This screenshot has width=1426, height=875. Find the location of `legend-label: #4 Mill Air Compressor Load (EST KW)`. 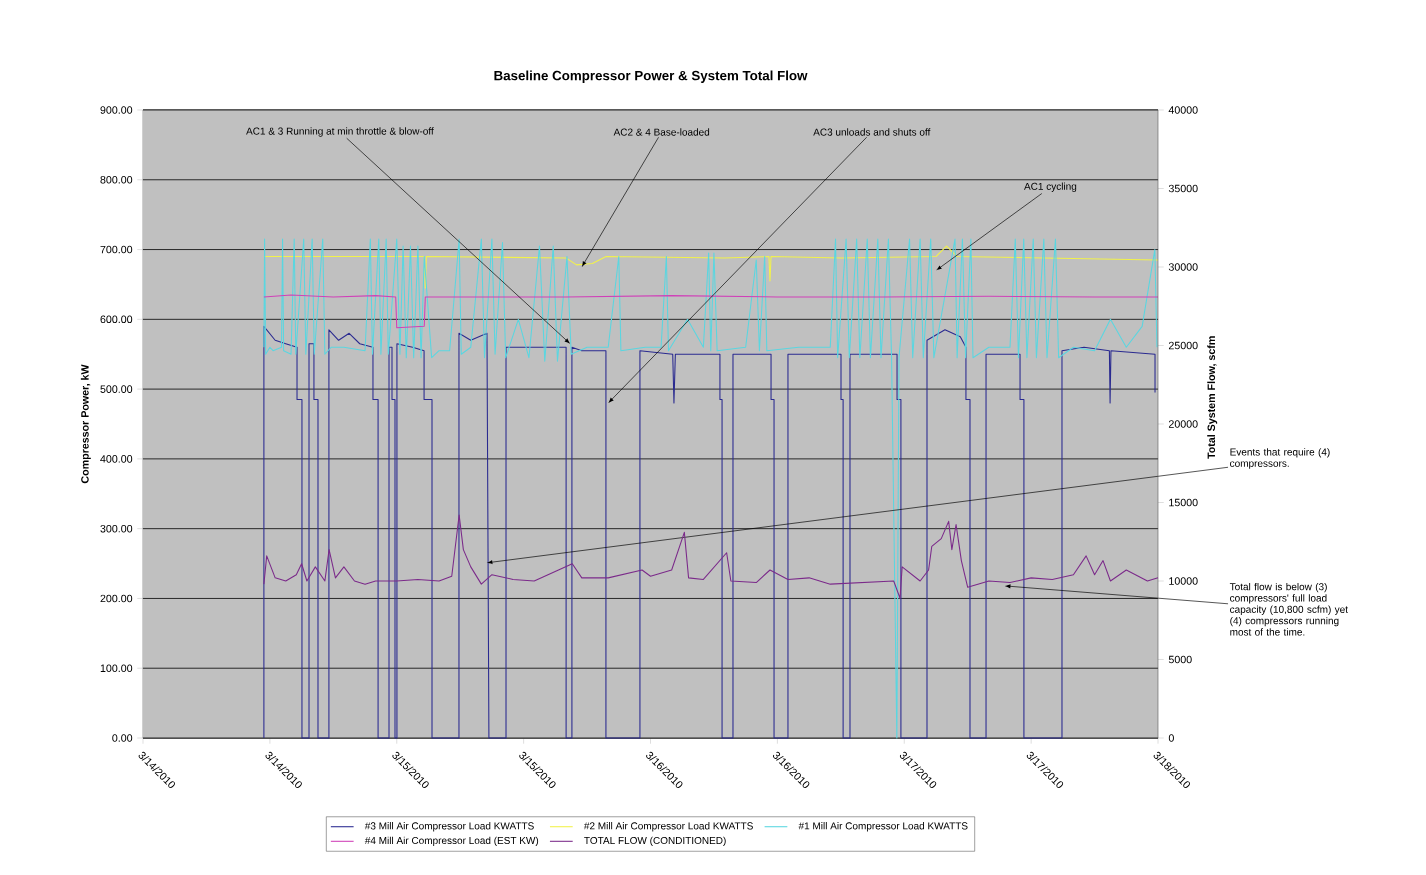

legend-label: #4 Mill Air Compressor Load (EST KW) is located at coordinates (451, 841).